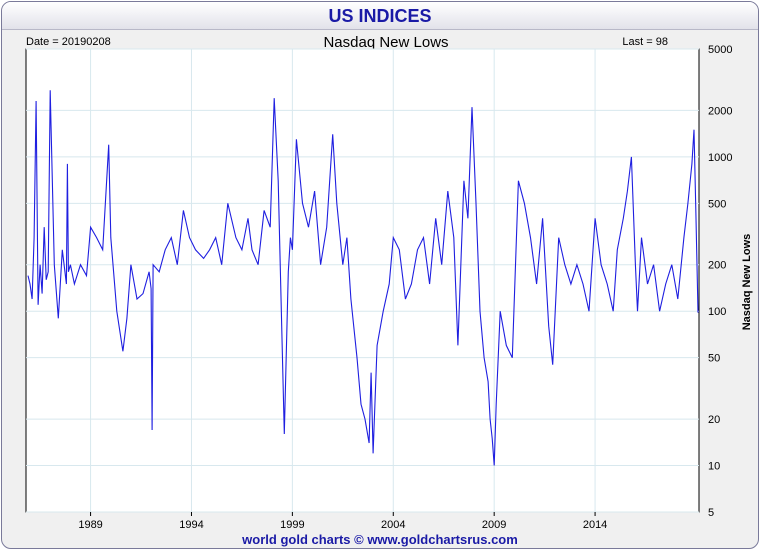 The height and width of the screenshot is (550, 760). Describe the element at coordinates (342, 521) in the screenshot. I see `x-axis: 1989 1994 1999 2004 2009 2014` at that location.